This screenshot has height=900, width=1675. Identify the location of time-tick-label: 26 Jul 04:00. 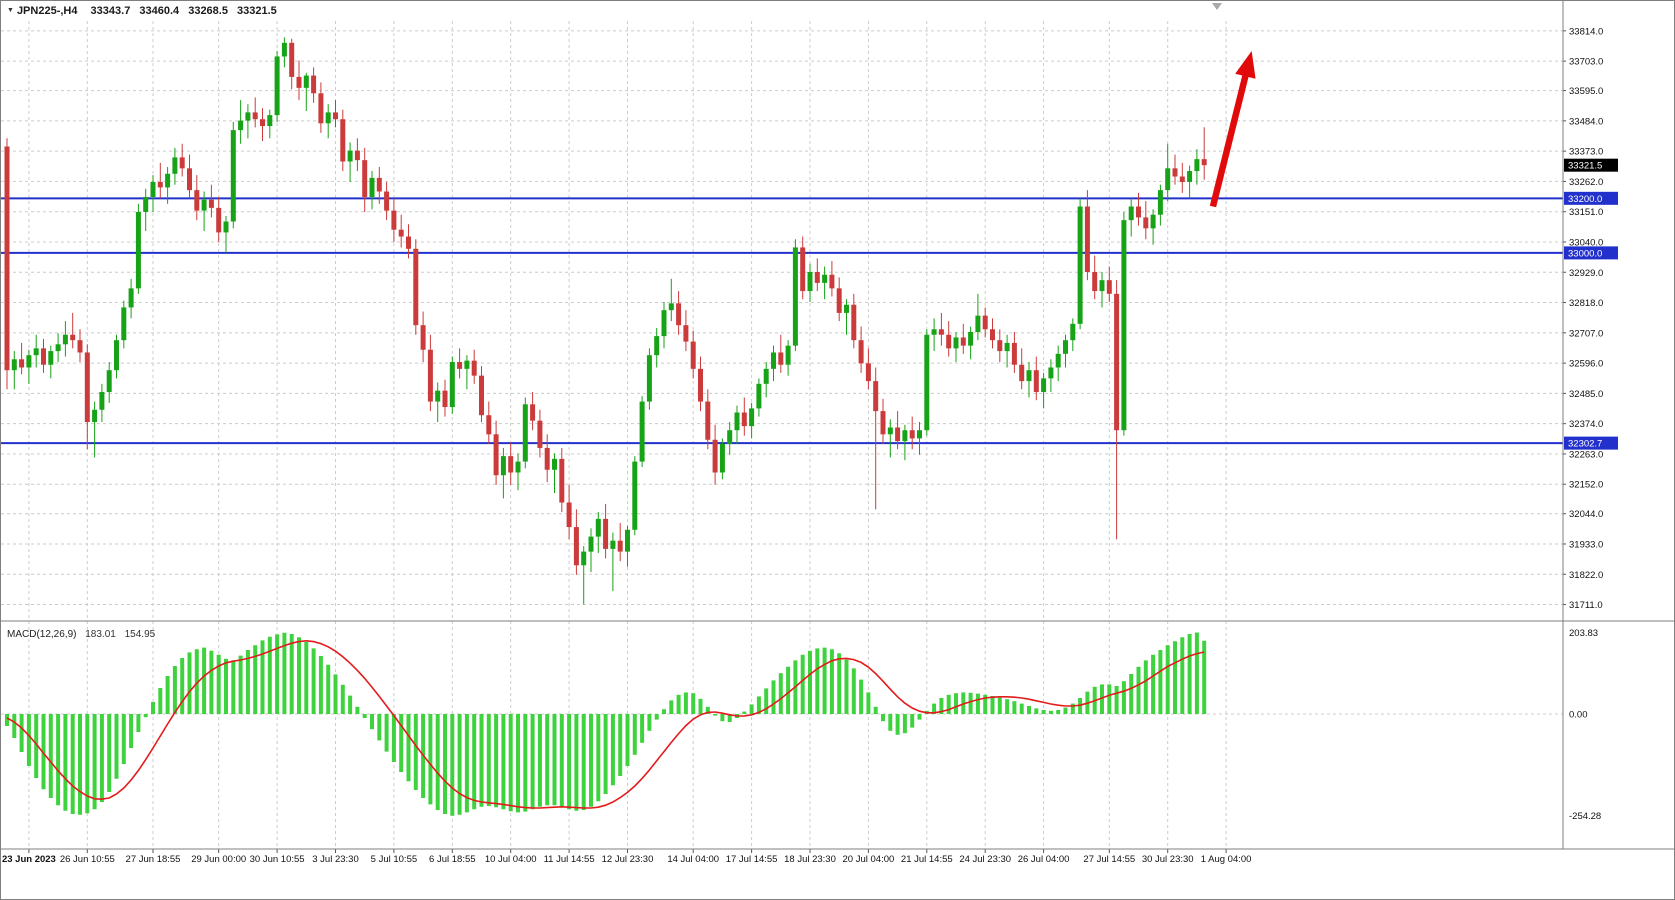
(1044, 859).